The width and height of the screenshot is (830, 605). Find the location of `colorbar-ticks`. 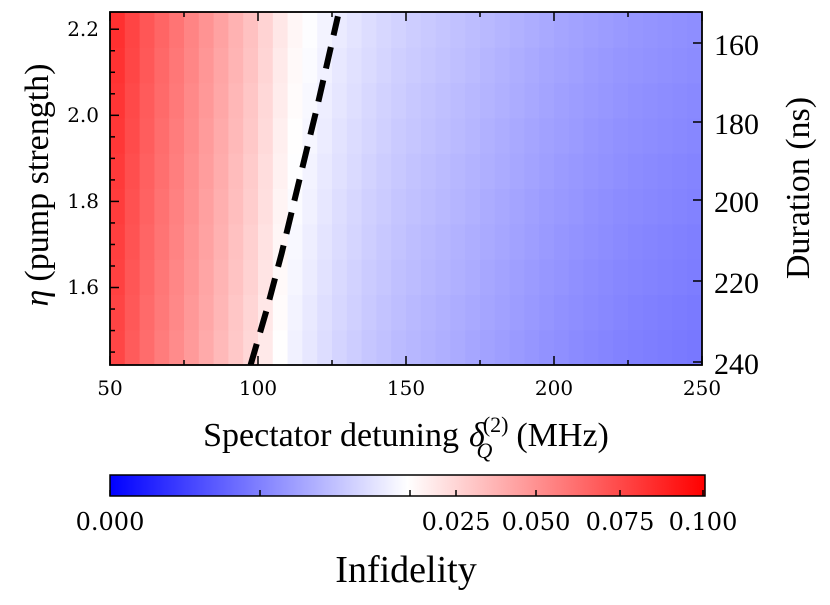

colorbar-ticks is located at coordinates (406, 493).